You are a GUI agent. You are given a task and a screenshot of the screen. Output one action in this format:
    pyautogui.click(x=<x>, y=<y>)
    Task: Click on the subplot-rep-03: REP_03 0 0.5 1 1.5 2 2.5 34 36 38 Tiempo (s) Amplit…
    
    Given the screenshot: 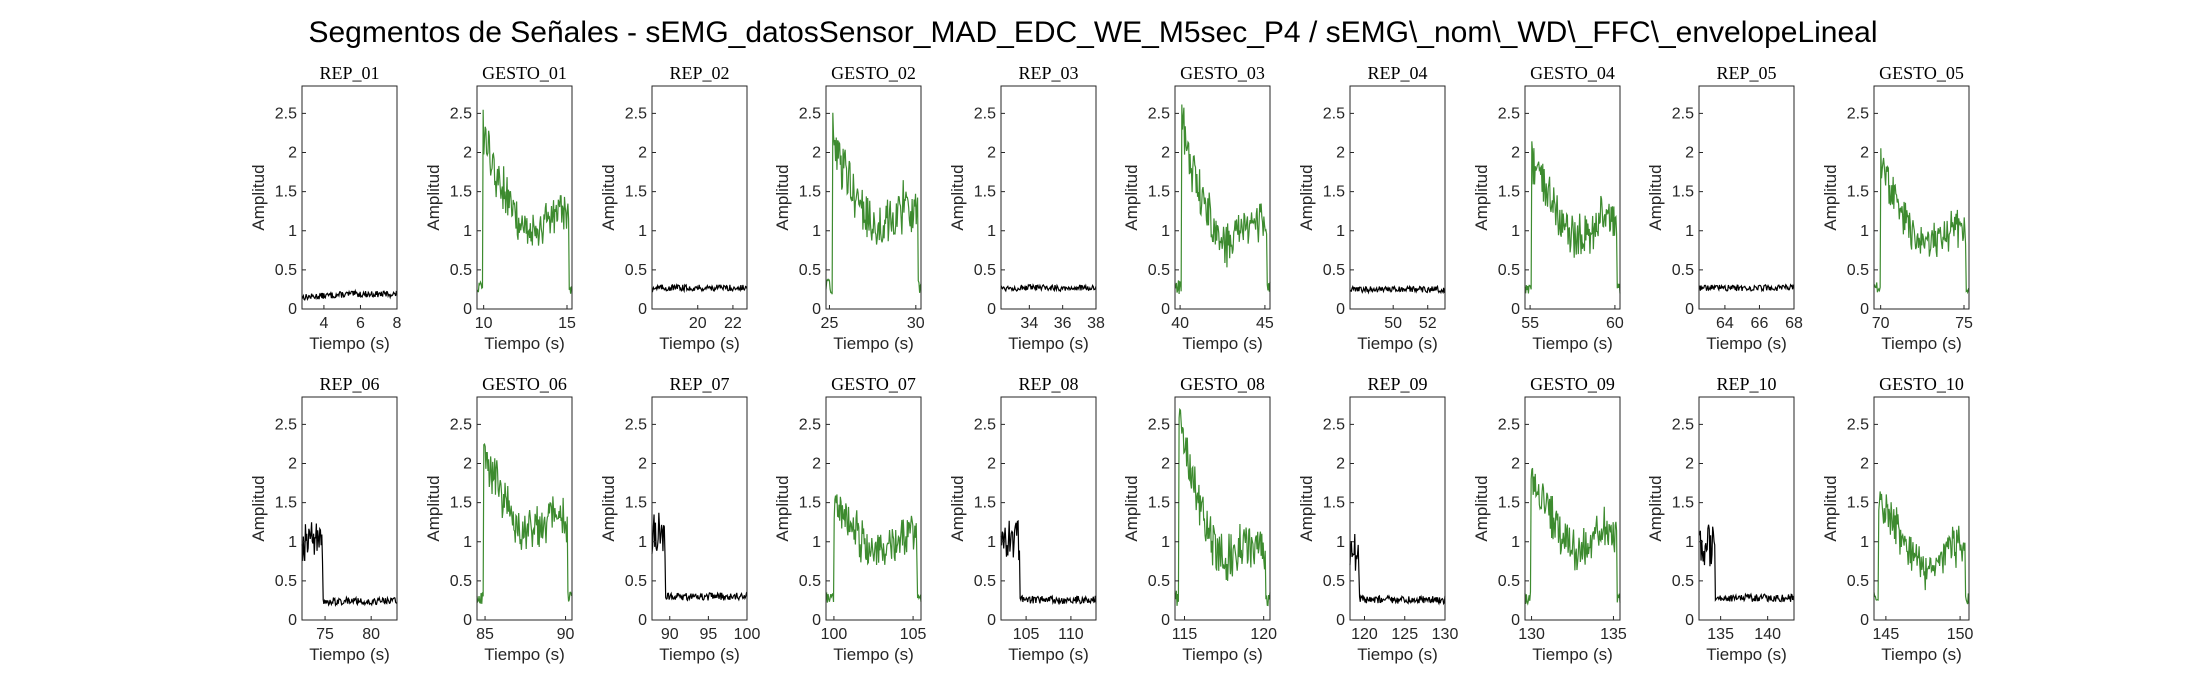 What is the action you would take?
    pyautogui.click(x=1026, y=208)
    